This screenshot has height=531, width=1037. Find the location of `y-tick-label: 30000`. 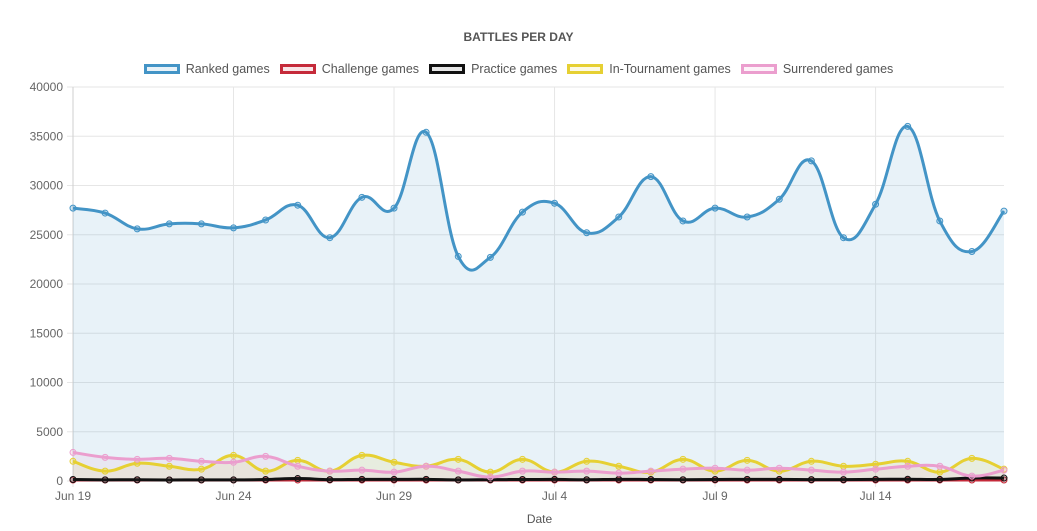

y-tick-label: 30000 is located at coordinates (47, 186).